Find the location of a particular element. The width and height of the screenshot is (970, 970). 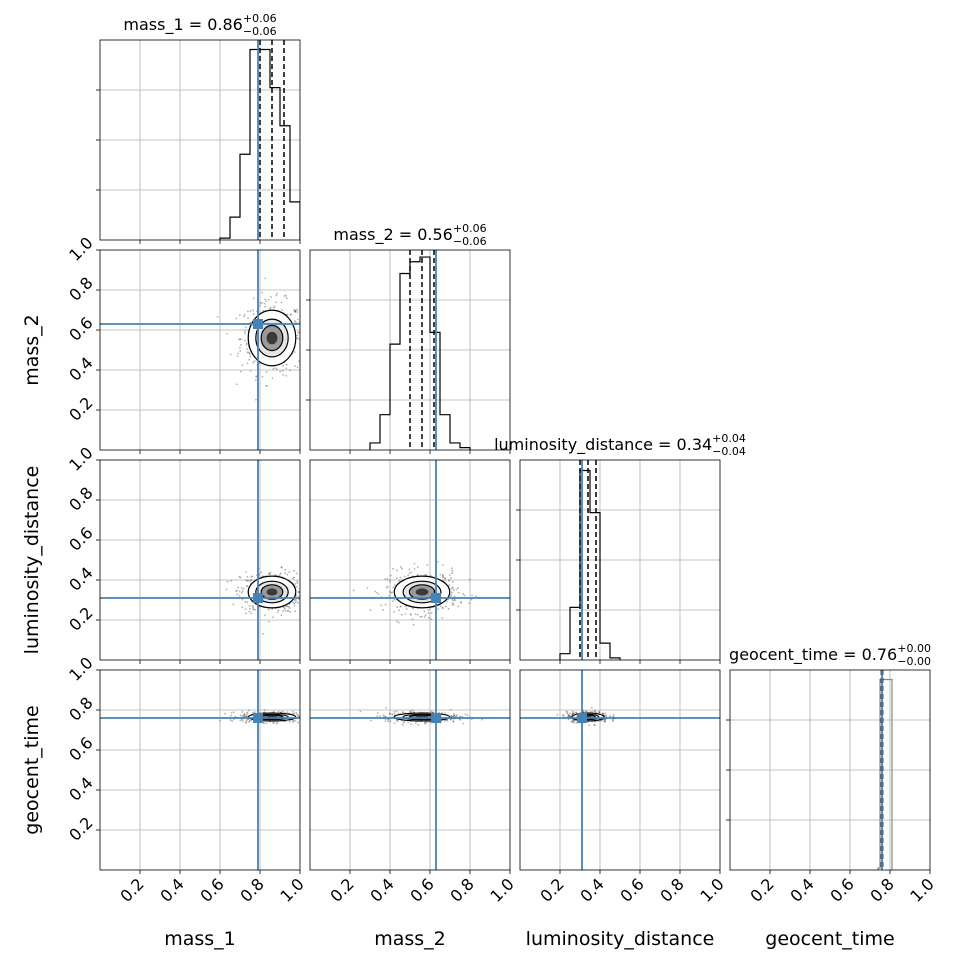

density-panel-mass_1-vs-geocent_time: 0.2 0.4 0.6 0.8 1.0 0.2 0.4 0.6 0.8 1.0 is located at coordinates (186, 779).